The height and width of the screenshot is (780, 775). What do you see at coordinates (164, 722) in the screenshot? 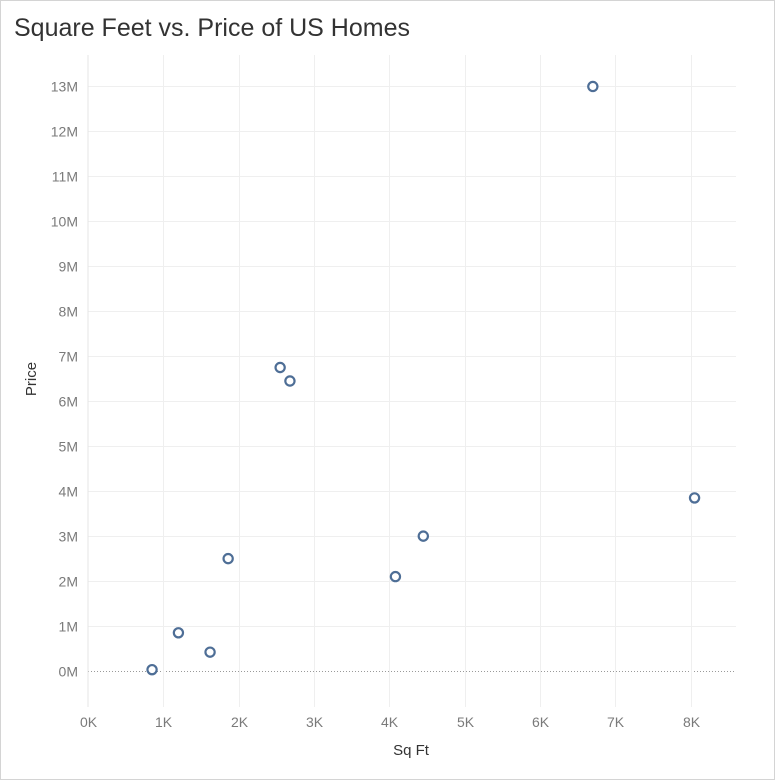
I see `x-tick-label: 1K` at bounding box center [164, 722].